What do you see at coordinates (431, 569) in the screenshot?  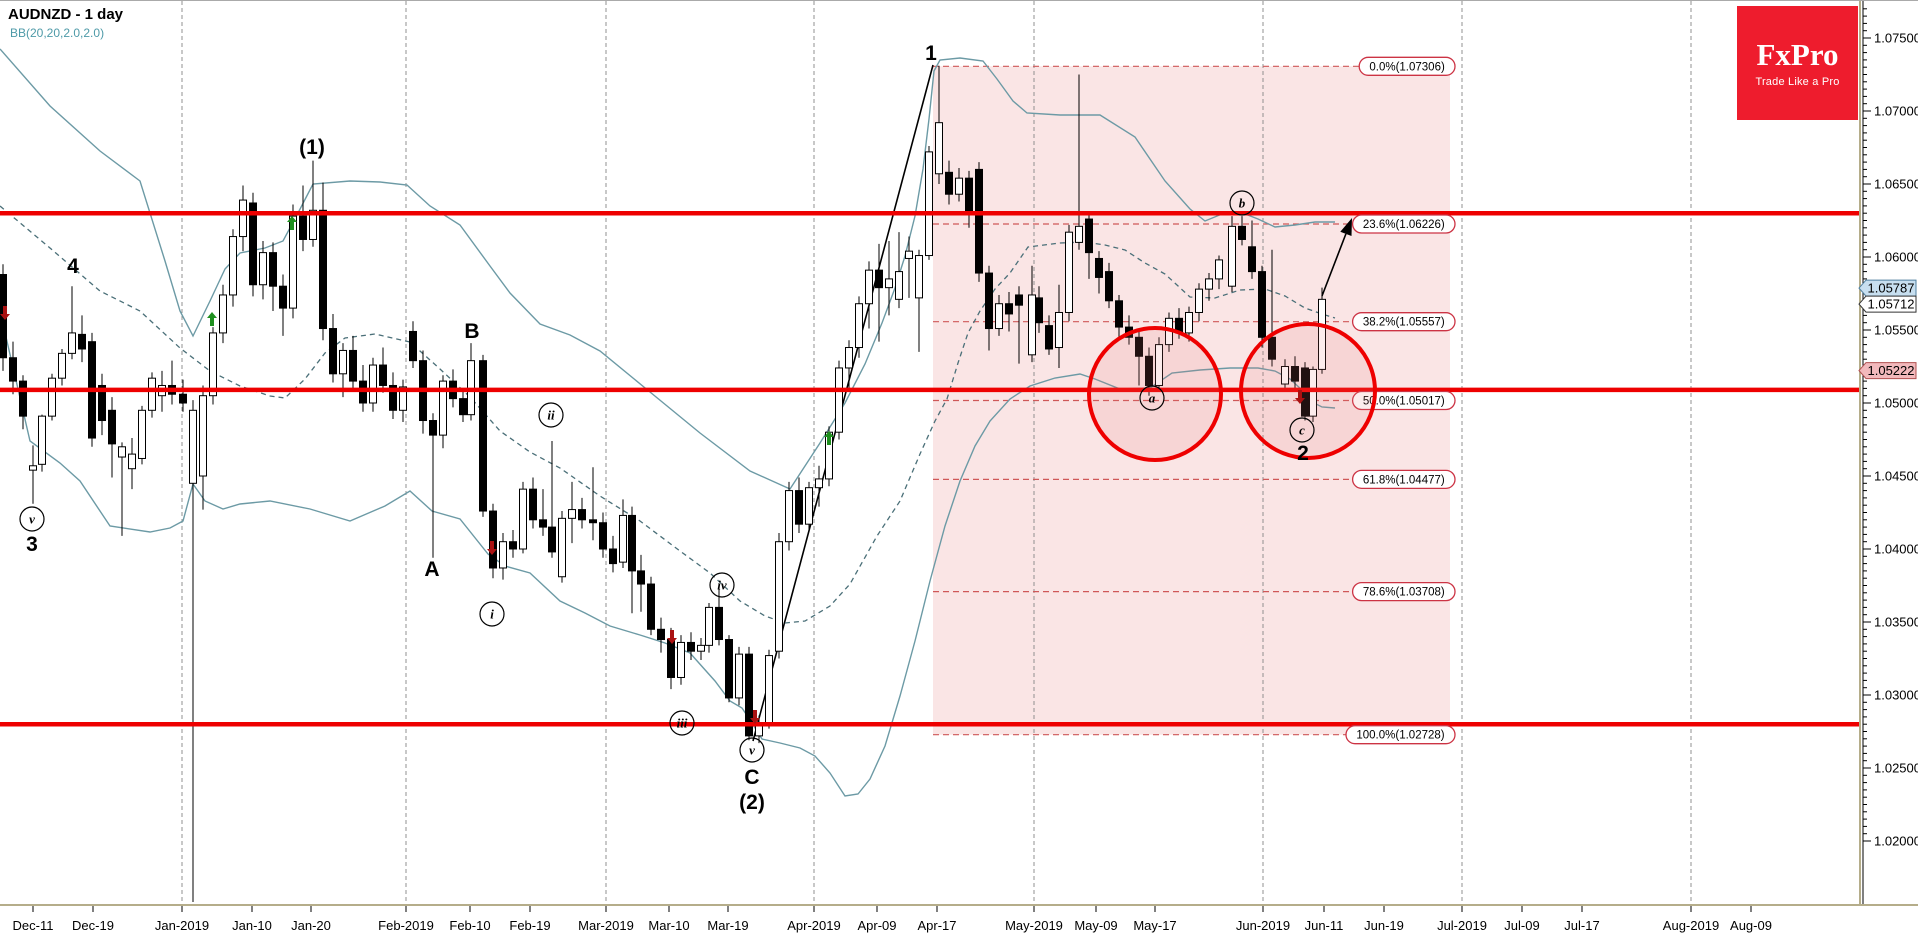 I see `wave-label: A` at bounding box center [431, 569].